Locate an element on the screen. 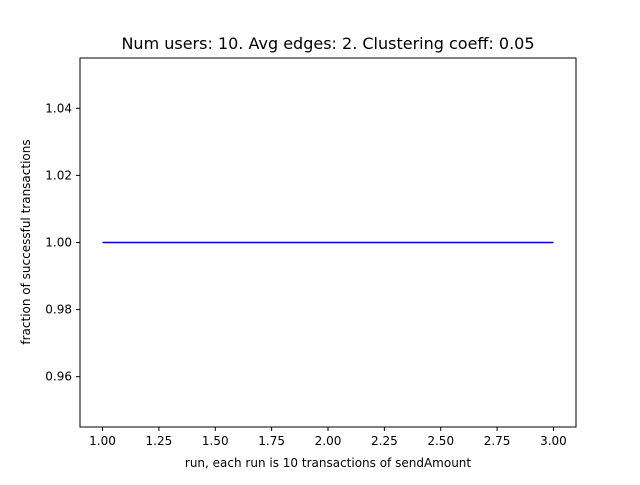  x-tick-label: 1.75 is located at coordinates (271, 441).